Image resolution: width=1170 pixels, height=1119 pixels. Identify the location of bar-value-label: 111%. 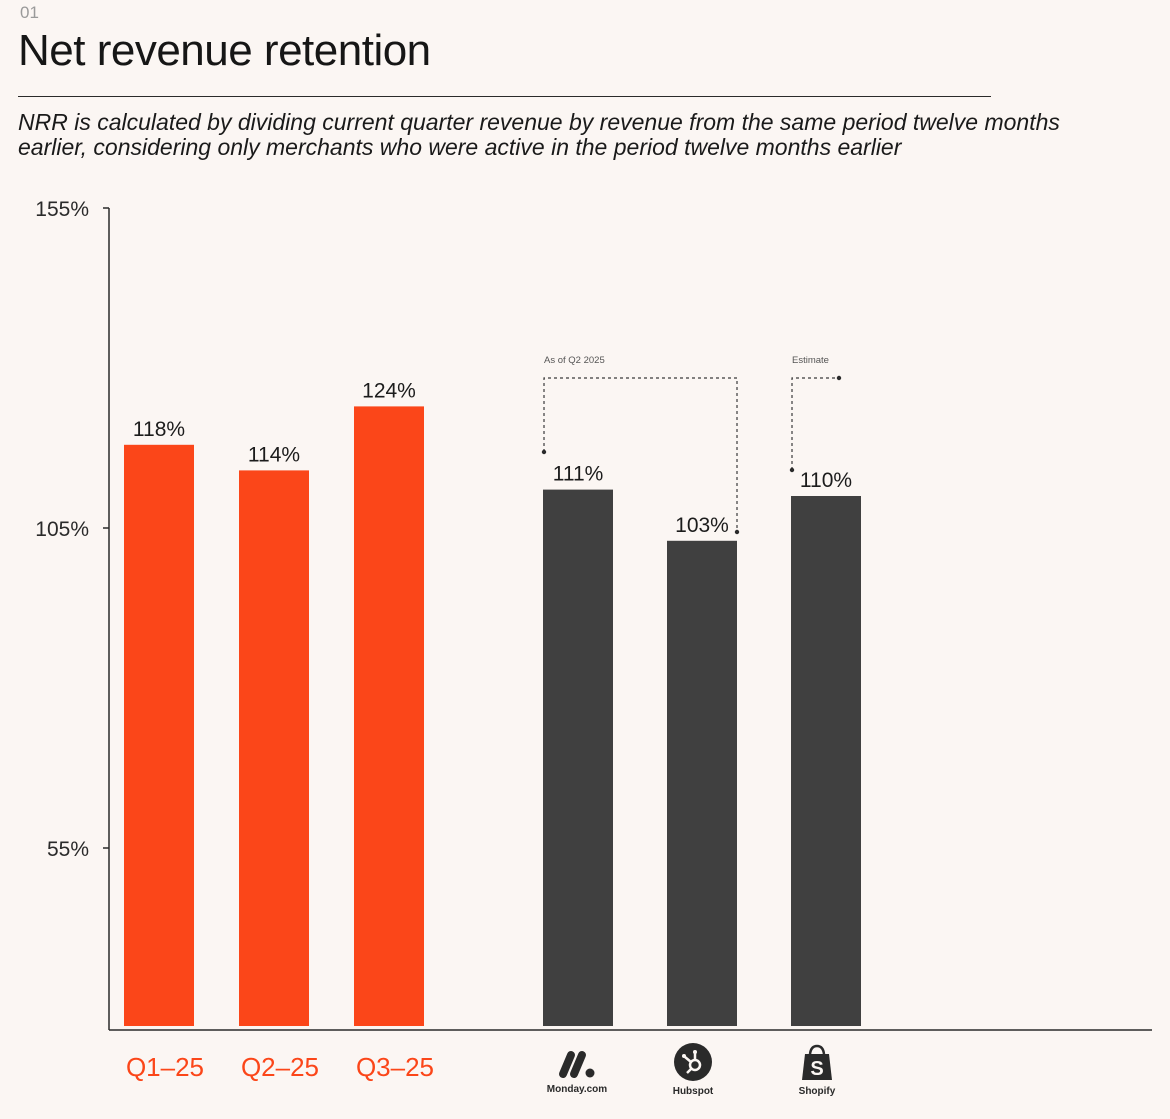
(578, 474).